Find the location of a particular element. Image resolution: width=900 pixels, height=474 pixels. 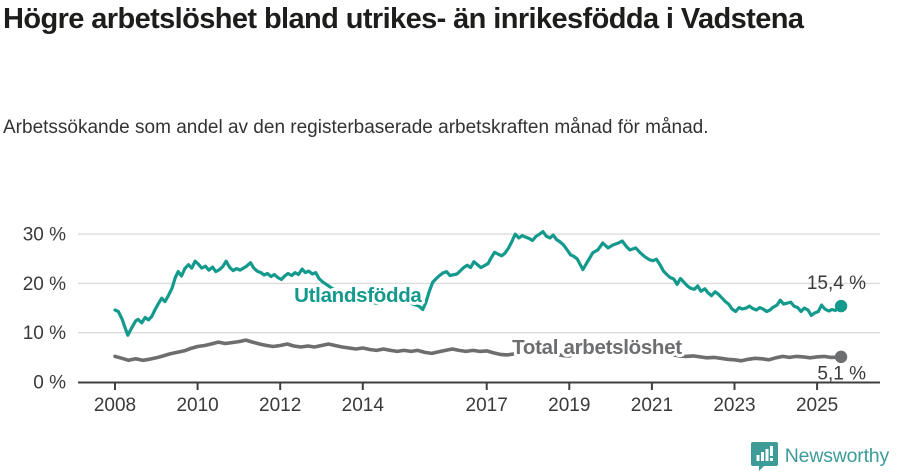

series-line-total-arbetsl-shet is located at coordinates (478, 350).